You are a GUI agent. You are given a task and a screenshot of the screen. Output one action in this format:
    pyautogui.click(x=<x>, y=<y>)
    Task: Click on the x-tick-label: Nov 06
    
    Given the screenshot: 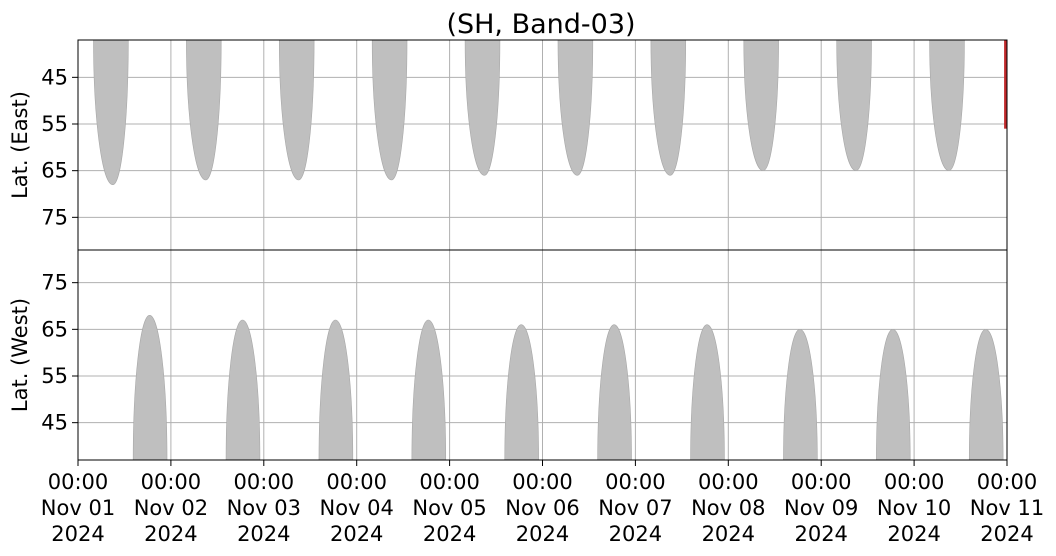 What is the action you would take?
    pyautogui.click(x=542, y=508)
    